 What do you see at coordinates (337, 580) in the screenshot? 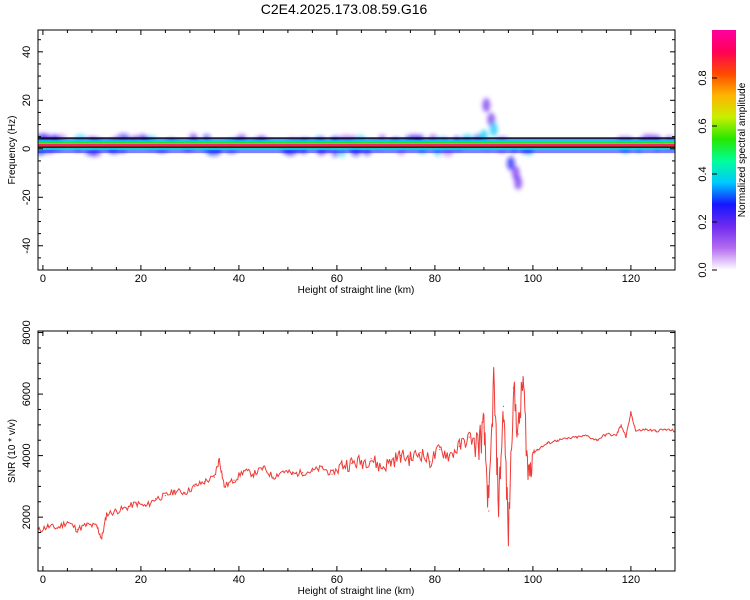
I see `snr-x-tick-label: 60` at bounding box center [337, 580].